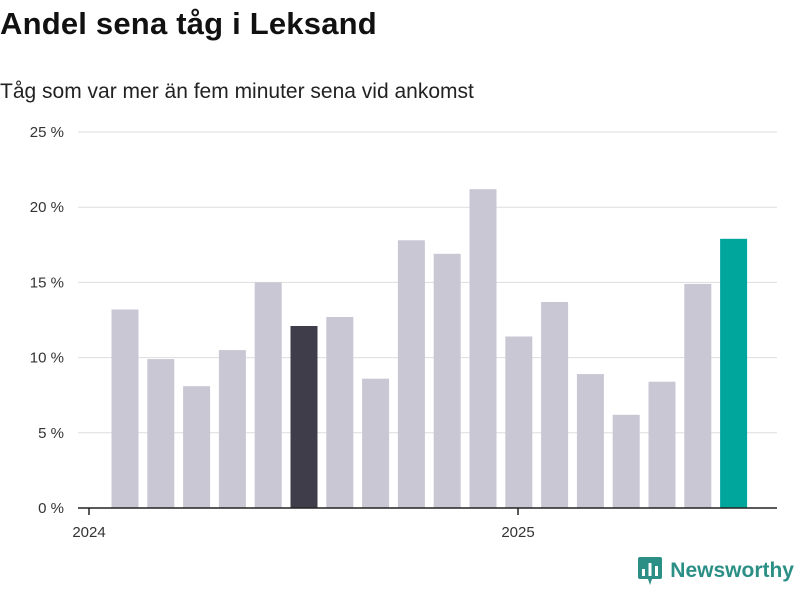  I want to click on newsworthy-logo-icon, so click(650, 571).